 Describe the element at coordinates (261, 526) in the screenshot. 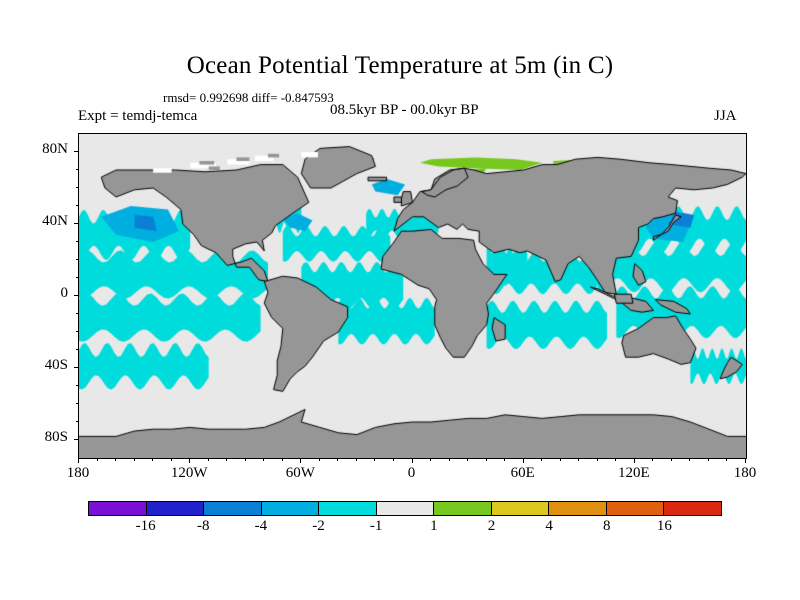

I see `colorbar-tick-2: -4` at that location.